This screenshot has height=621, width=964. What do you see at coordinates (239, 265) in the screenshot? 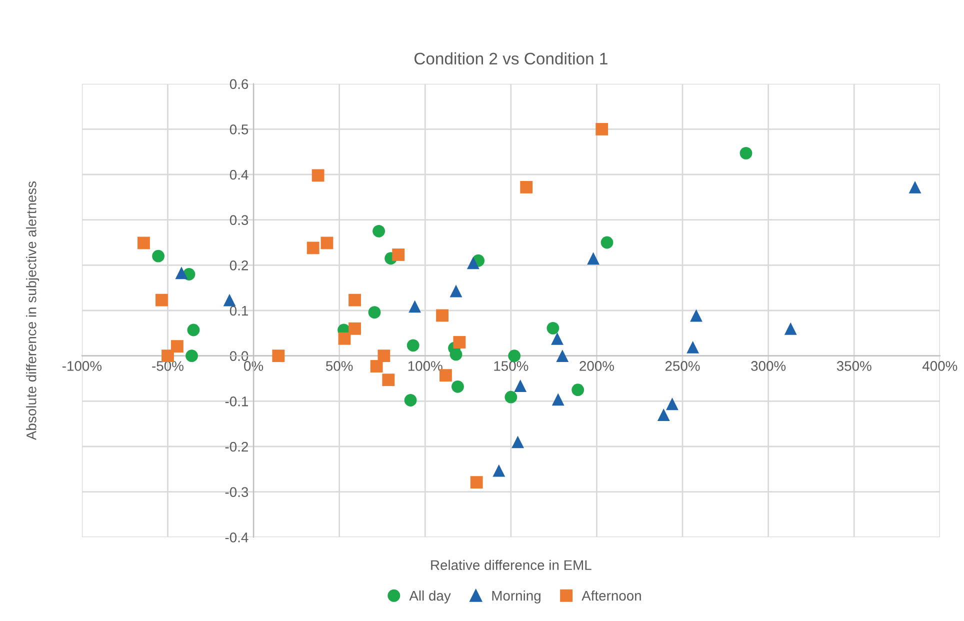
I see `y-tick-label: 0.2` at bounding box center [239, 265].